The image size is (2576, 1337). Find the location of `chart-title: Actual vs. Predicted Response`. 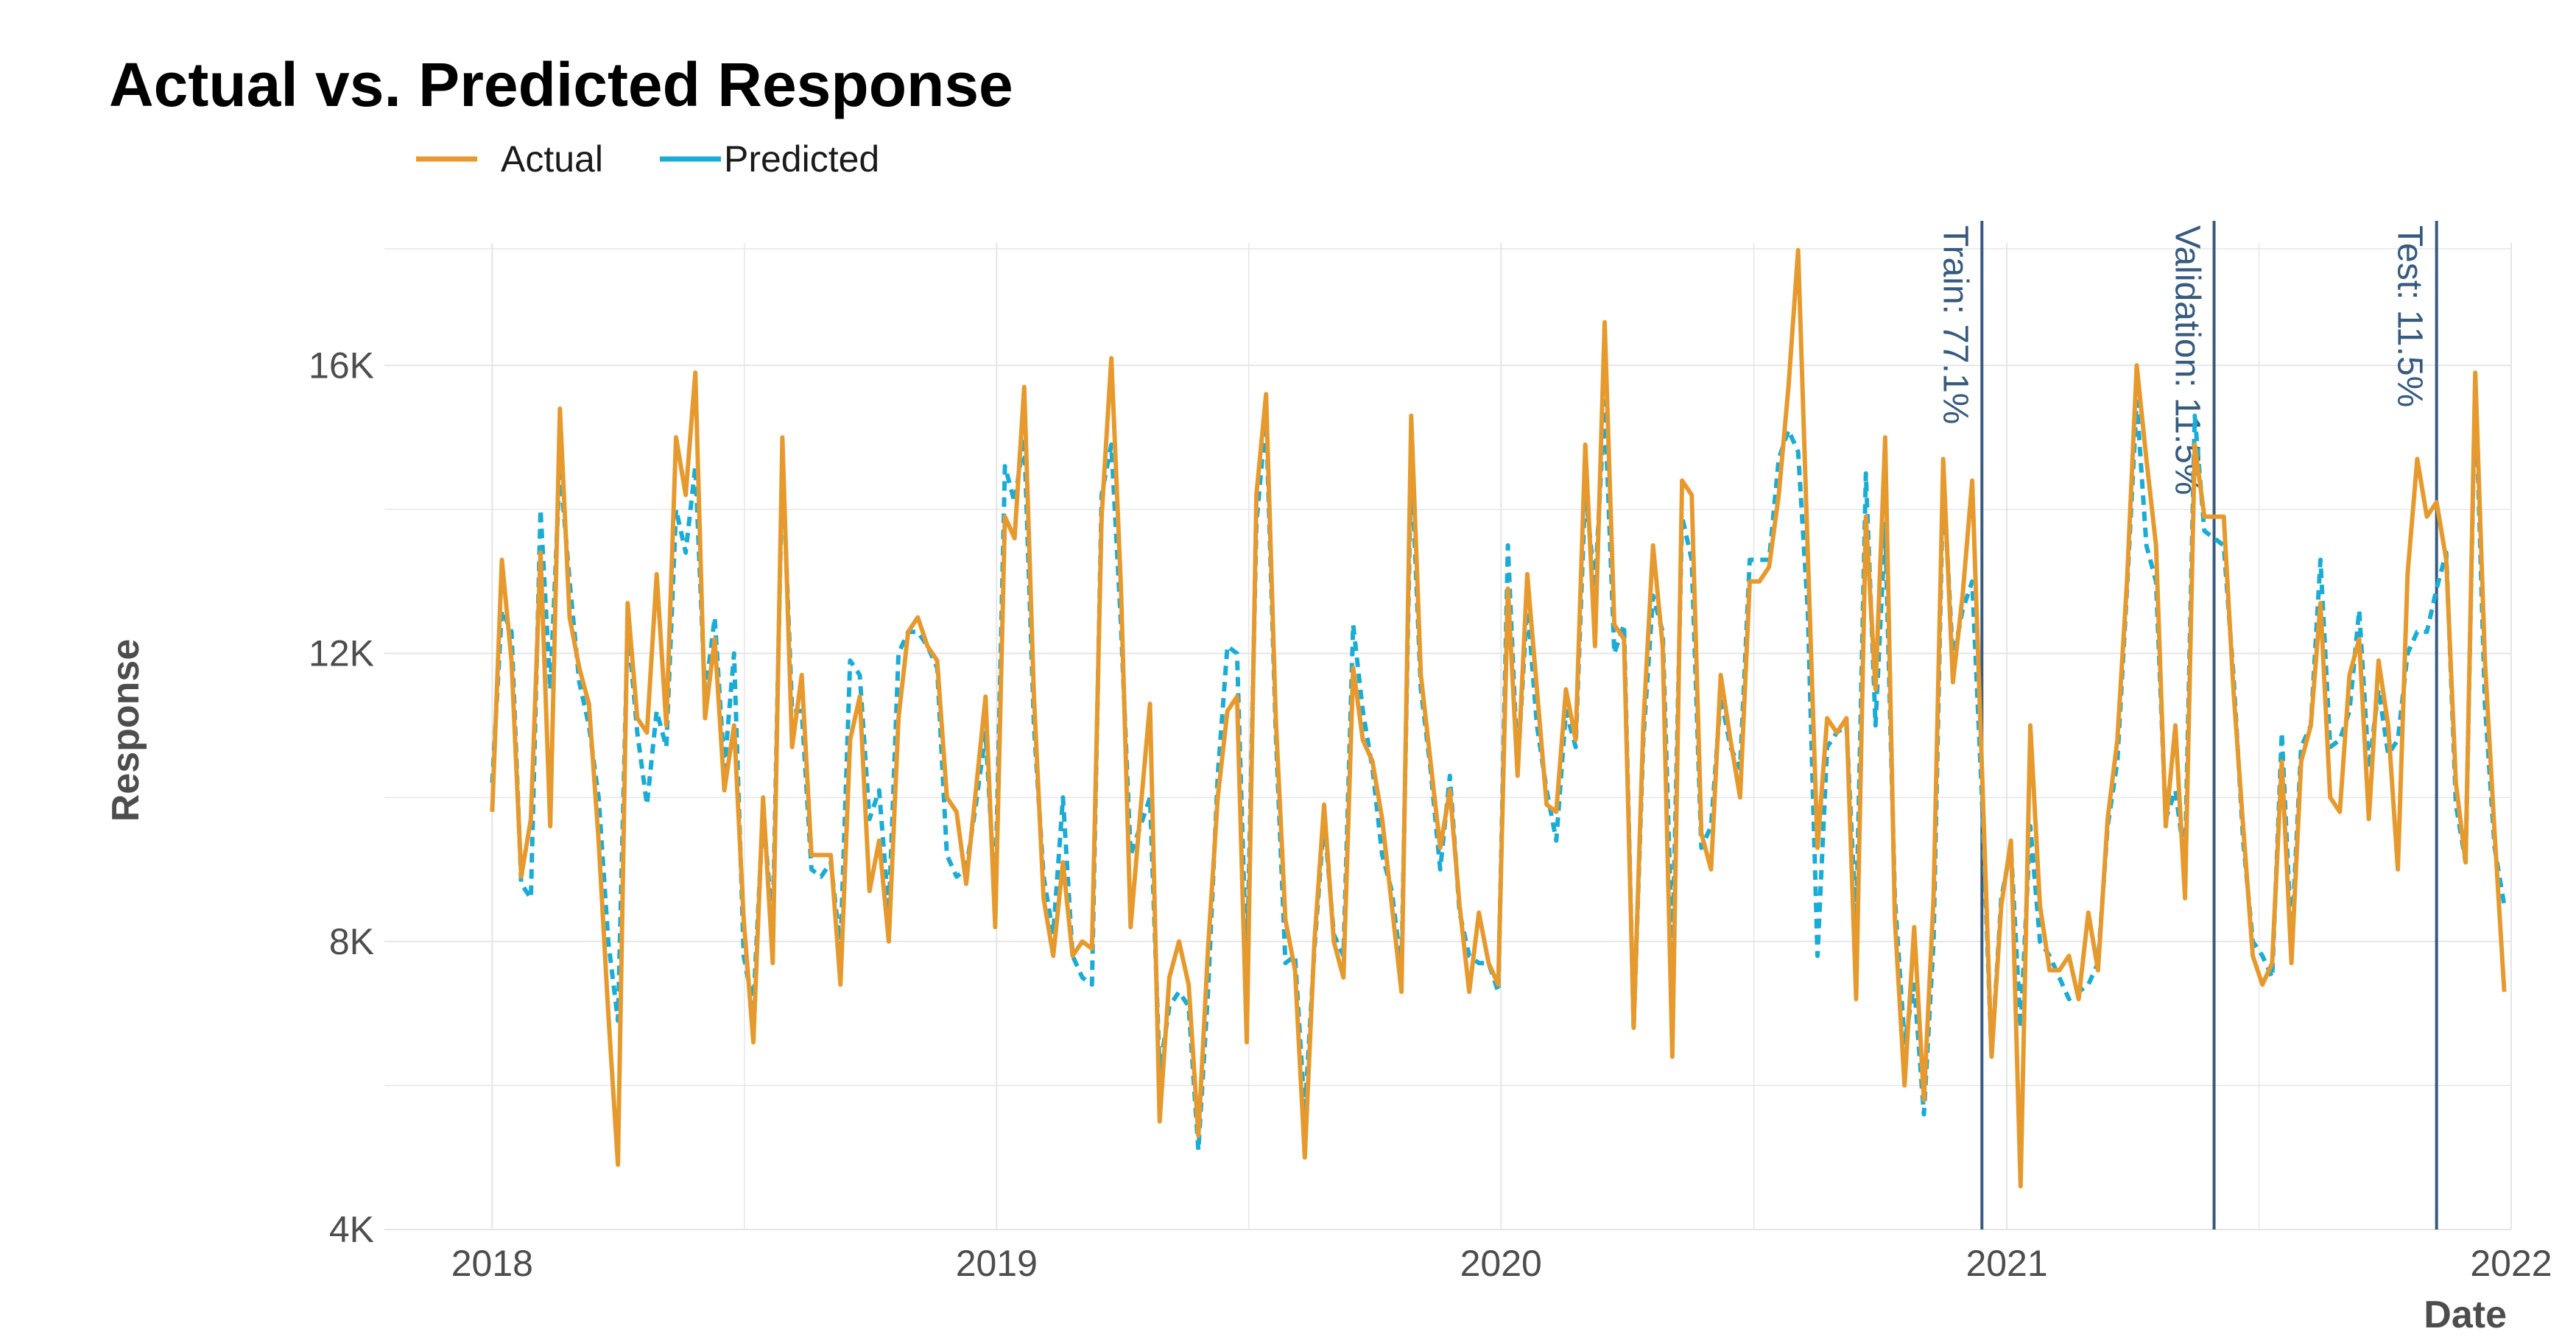

chart-title: Actual vs. Predicted Response is located at coordinates (561, 84).